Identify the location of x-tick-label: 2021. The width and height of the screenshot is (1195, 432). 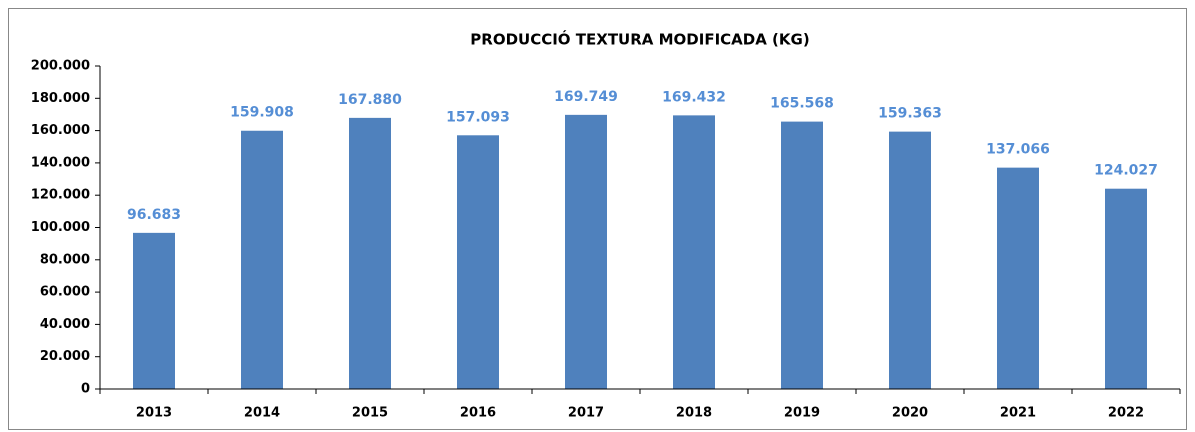
(1018, 413).